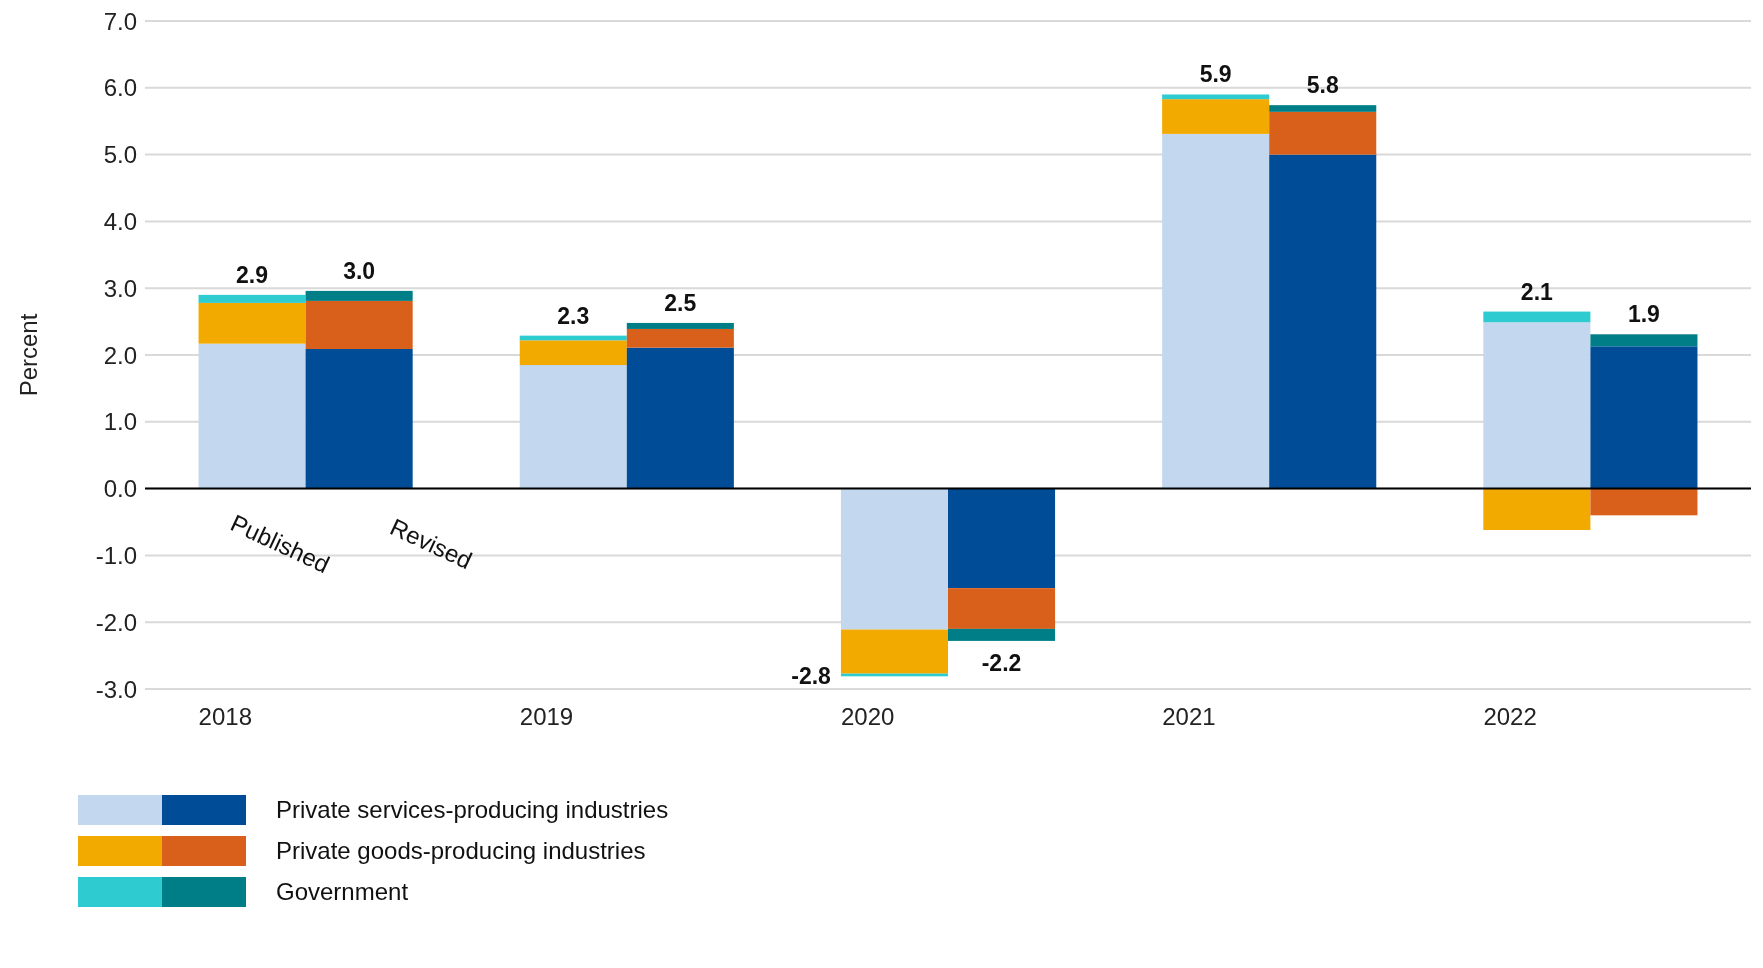  Describe the element at coordinates (252, 274) in the screenshot. I see `total-label: 2.9` at that location.